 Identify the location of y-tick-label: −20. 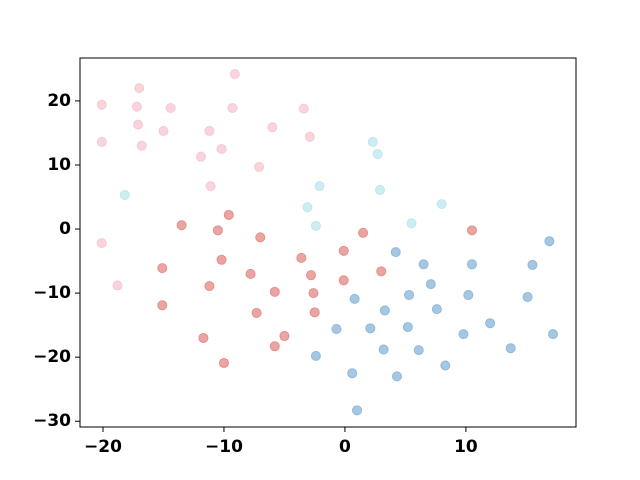
(52, 357).